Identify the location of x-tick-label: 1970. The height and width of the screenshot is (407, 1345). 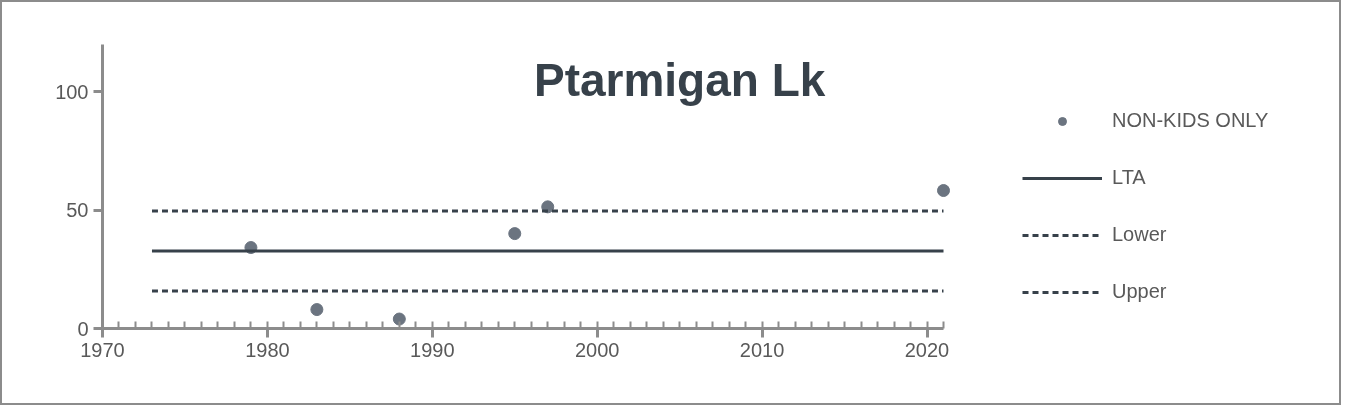
(102, 349).